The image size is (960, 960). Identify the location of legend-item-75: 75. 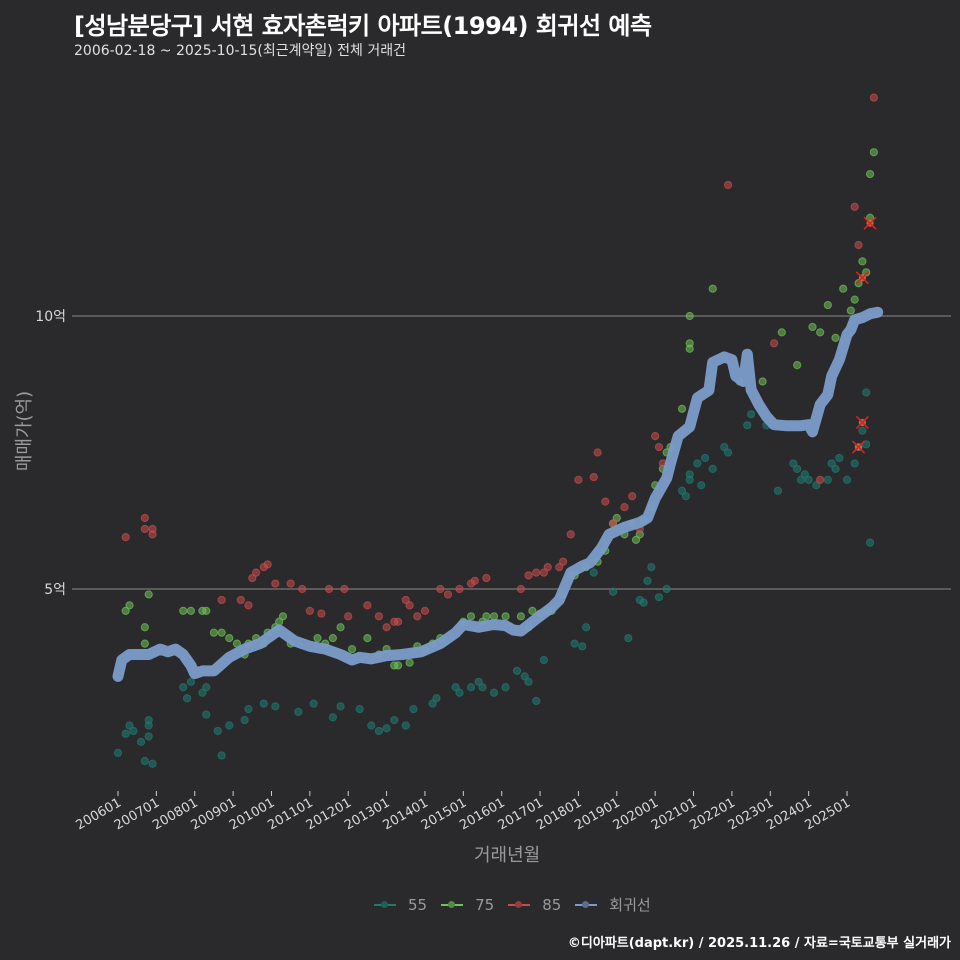
(467, 905).